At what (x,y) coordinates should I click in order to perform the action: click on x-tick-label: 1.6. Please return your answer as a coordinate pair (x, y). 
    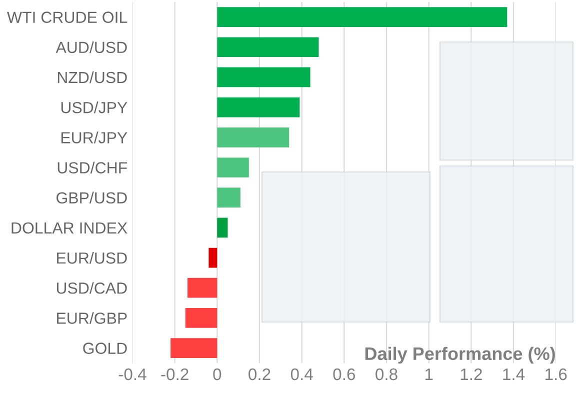
    Looking at the image, I should click on (556, 374).